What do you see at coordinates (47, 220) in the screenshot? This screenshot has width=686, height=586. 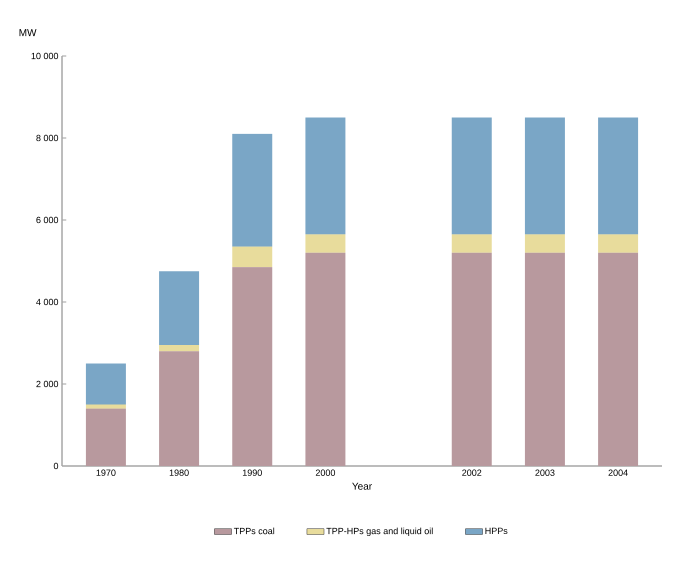 I see `y-tick-label: 6 000` at bounding box center [47, 220].